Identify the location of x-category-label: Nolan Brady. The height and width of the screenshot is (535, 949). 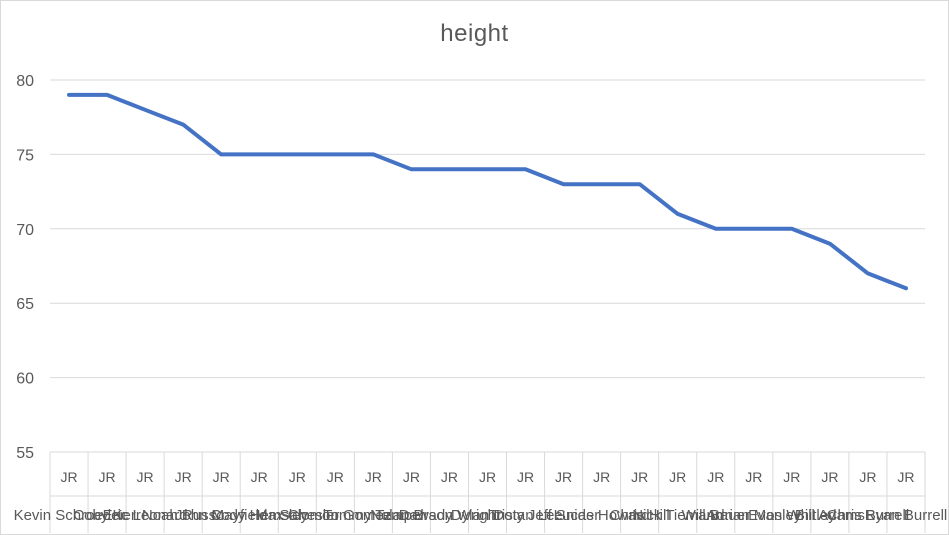
(411, 515).